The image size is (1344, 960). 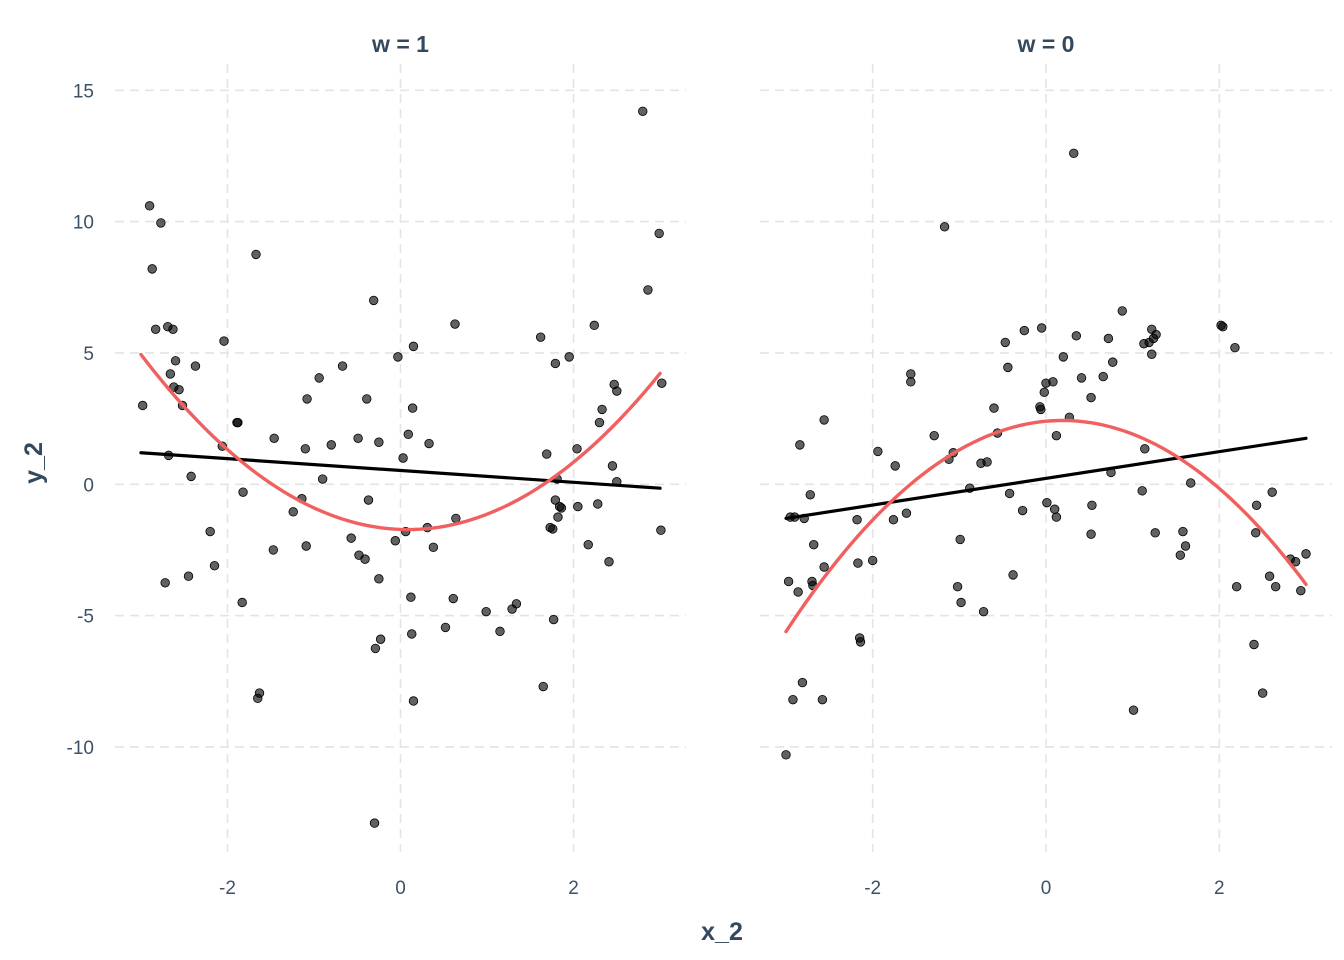 What do you see at coordinates (722, 932) in the screenshot?
I see `x-axis-title: x_2` at bounding box center [722, 932].